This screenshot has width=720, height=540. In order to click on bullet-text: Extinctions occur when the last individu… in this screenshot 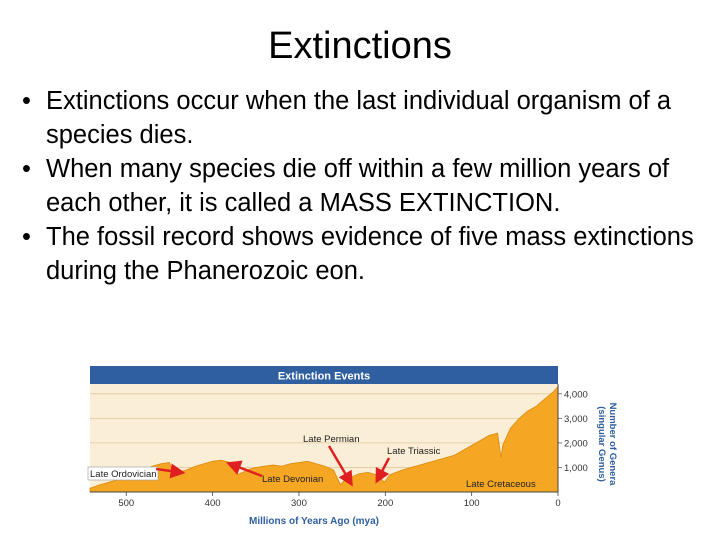, I will do `click(359, 118)`.